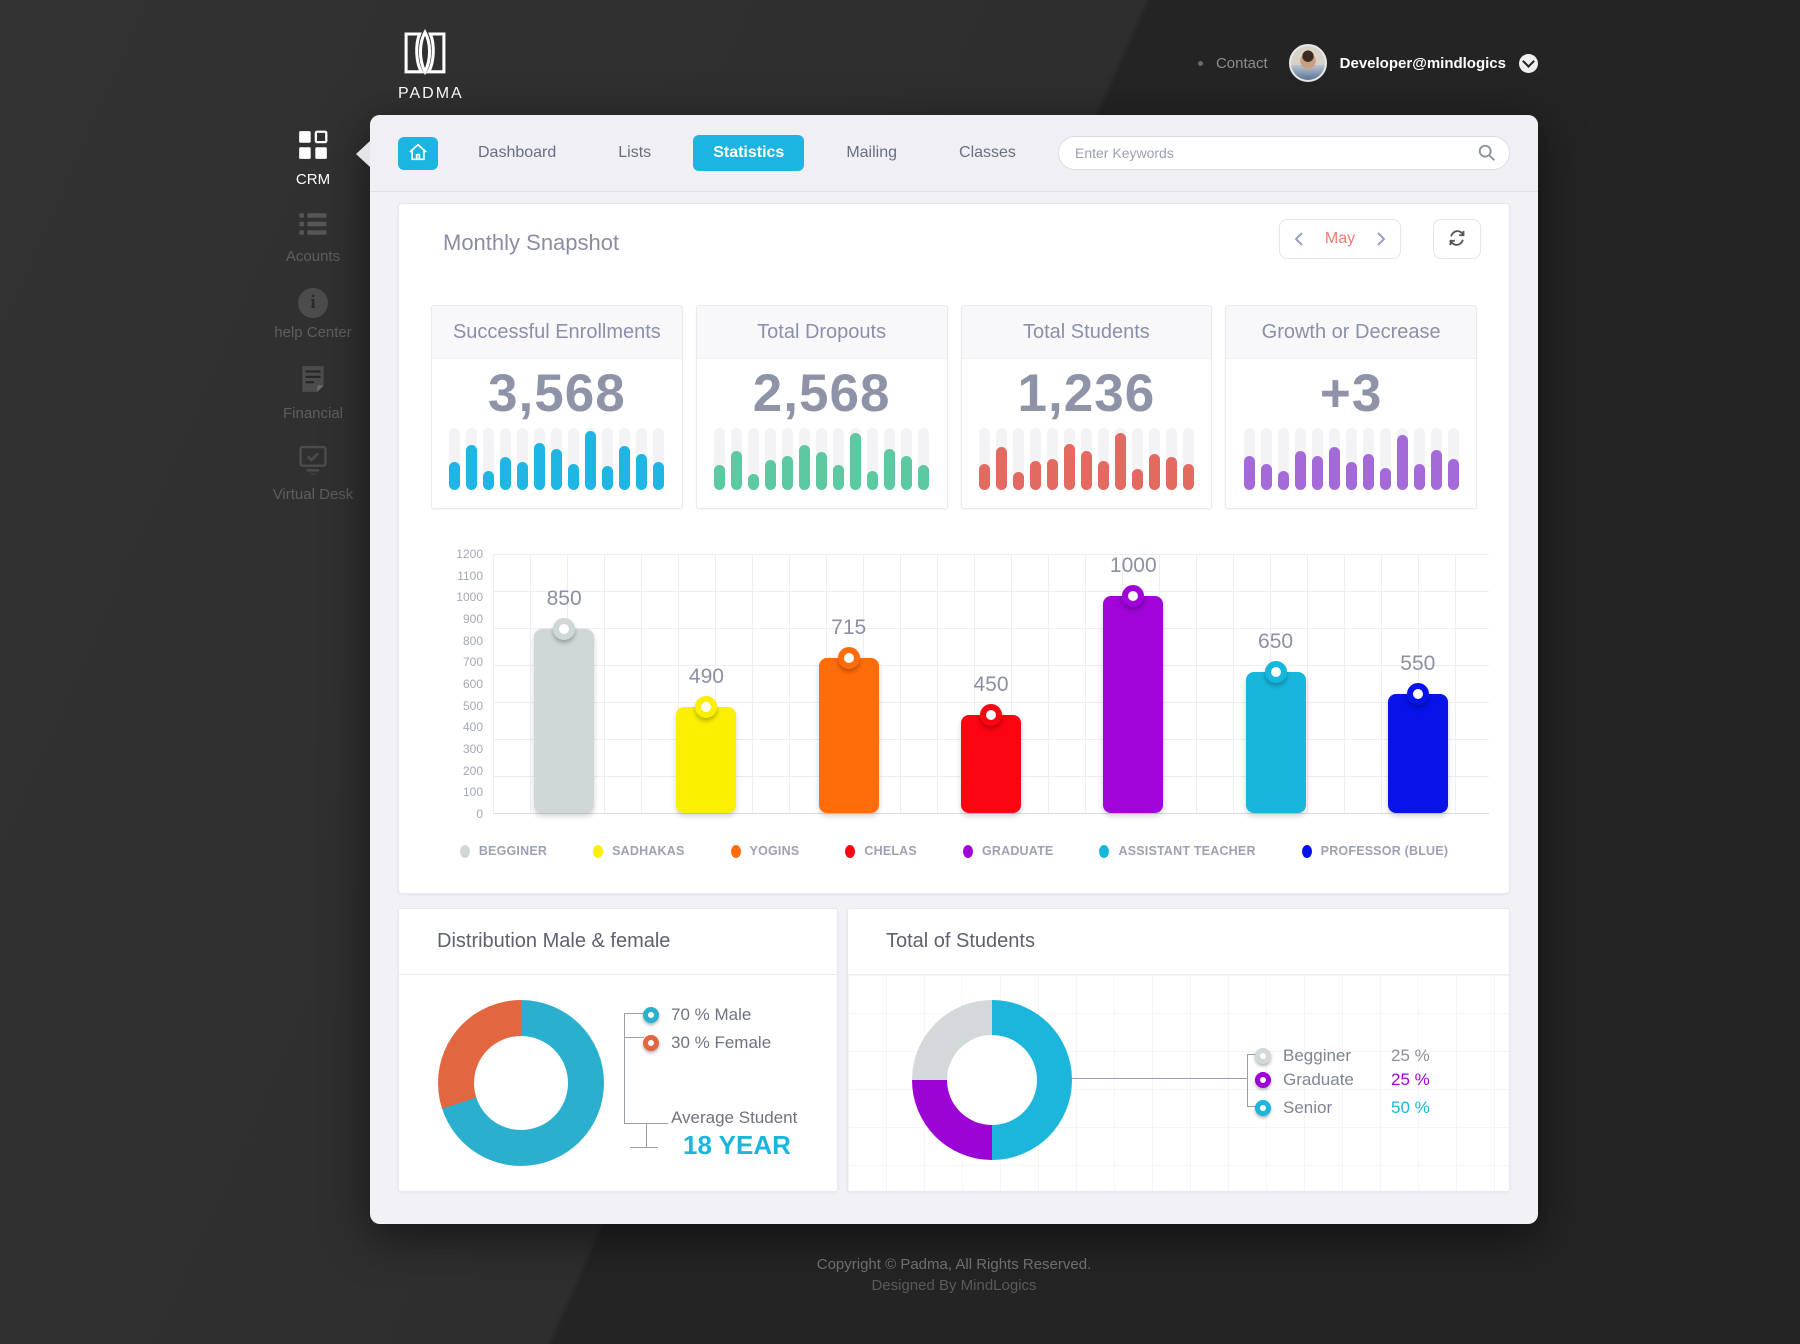  I want to click on bar-value-label: 650, so click(1276, 641).